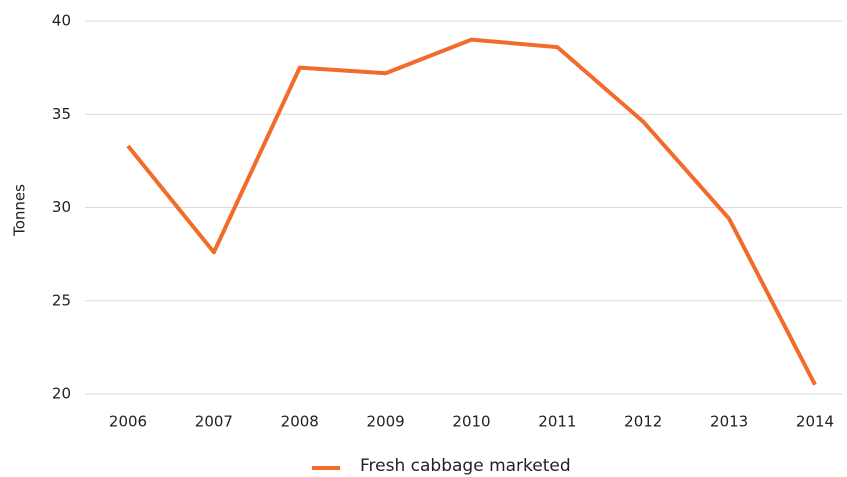 This screenshot has height=477, width=847. I want to click on x-tick-label: 2013, so click(729, 422).